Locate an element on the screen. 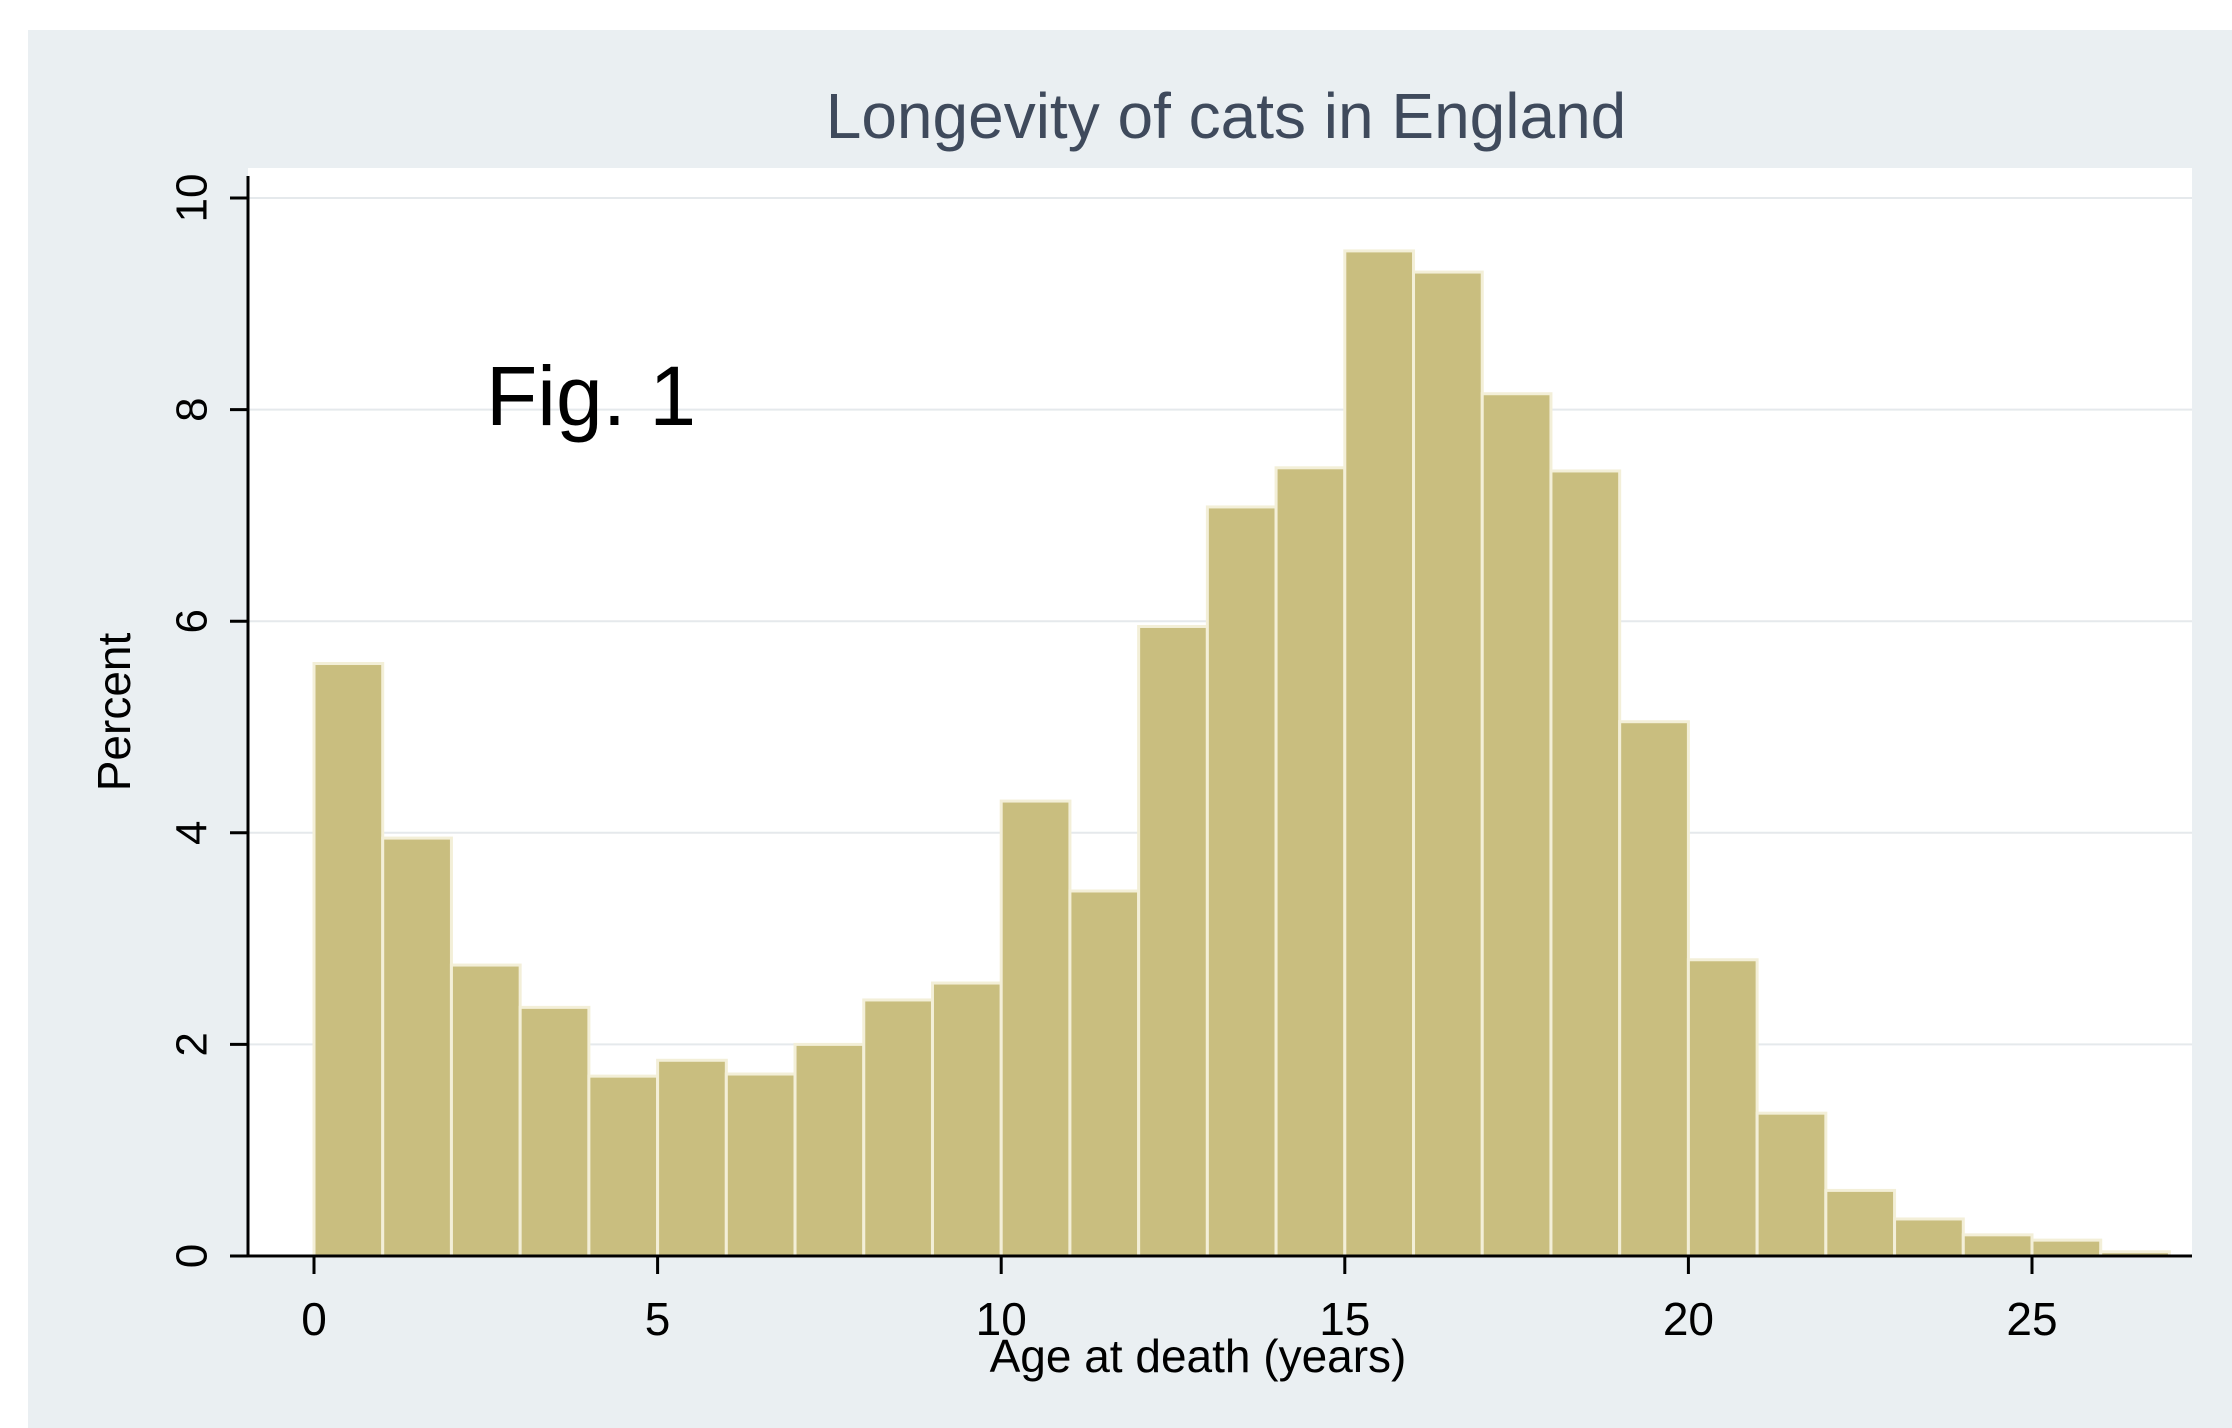 The height and width of the screenshot is (1428, 2232). x-tick-label: 15 is located at coordinates (1344, 1319).